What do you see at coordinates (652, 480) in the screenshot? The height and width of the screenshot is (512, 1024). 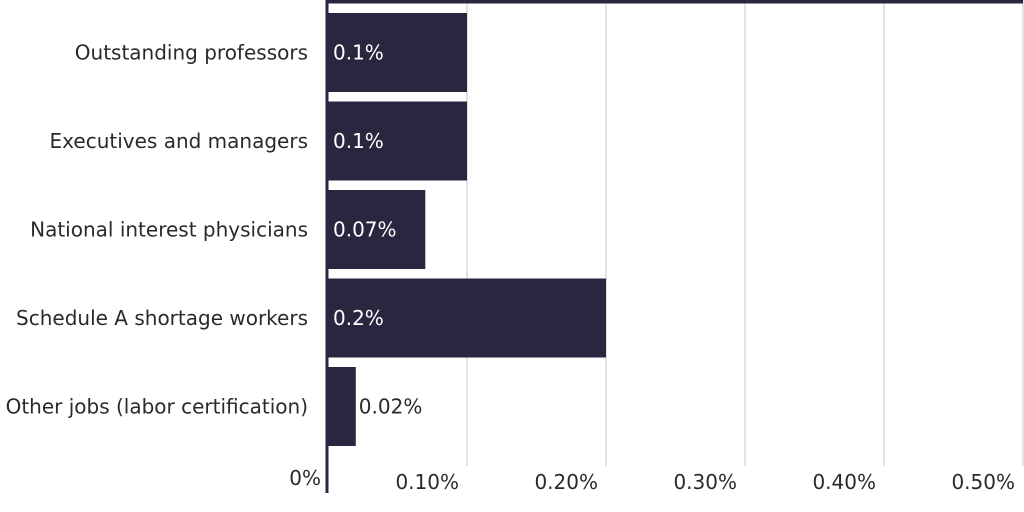 I see `x-tick-labels: 0% 0.10% 0.20% 0.30% 0.40% 0.50%` at bounding box center [652, 480].